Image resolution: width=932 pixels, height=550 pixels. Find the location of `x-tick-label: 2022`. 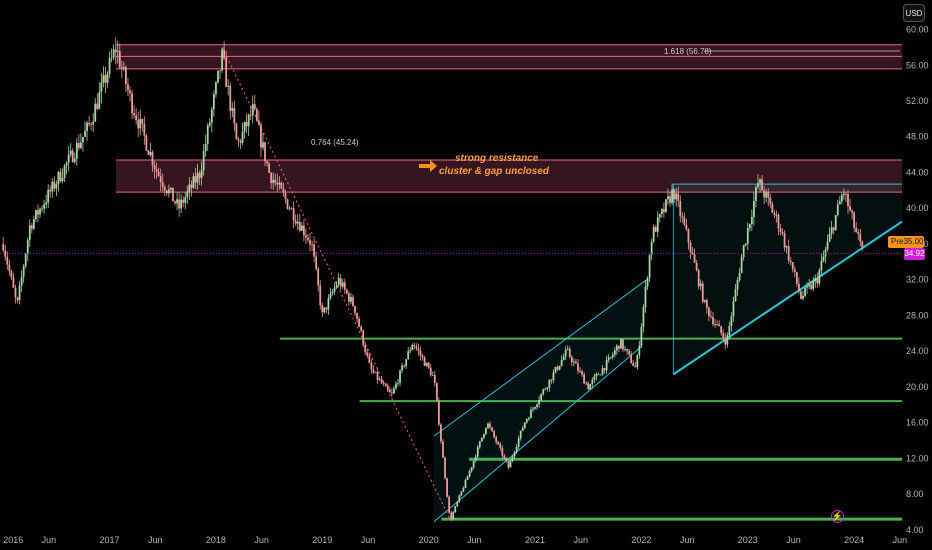

x-tick-label: 2022 is located at coordinates (641, 540).